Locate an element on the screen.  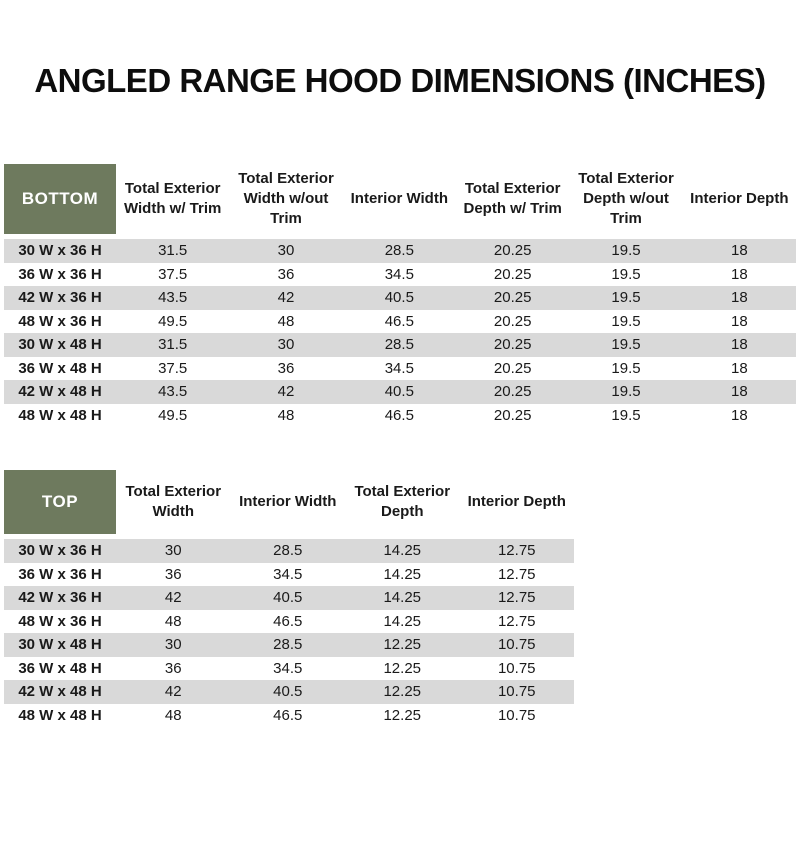
dimension-value: 31.5 is located at coordinates (173, 344).